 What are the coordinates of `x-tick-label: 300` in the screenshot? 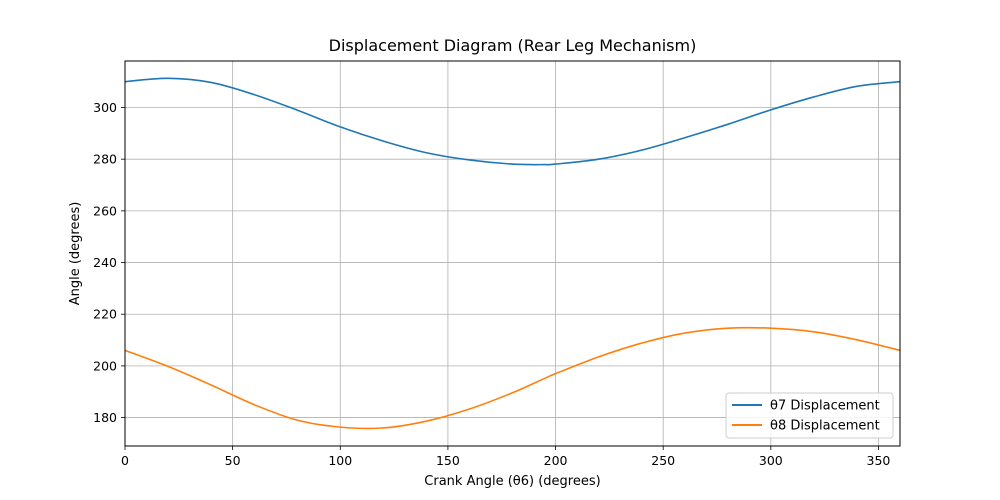 It's located at (771, 460).